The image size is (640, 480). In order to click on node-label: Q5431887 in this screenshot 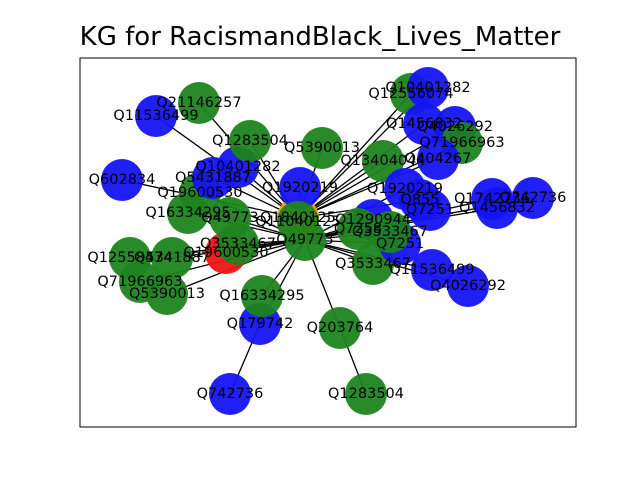, I will do `click(213, 178)`.